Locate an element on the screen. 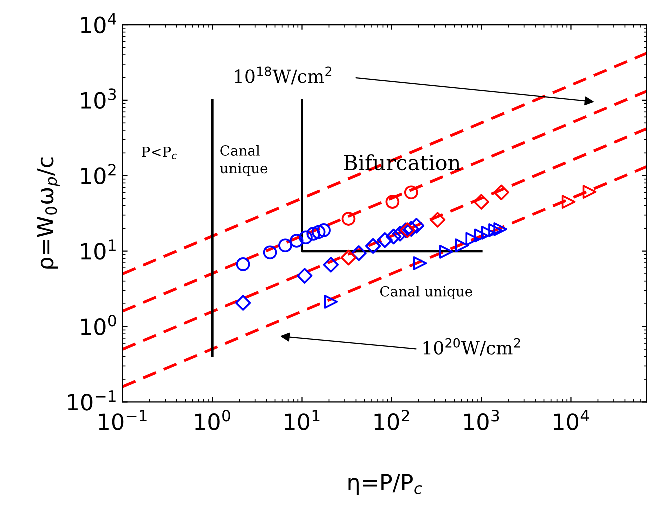 This screenshot has width=647, height=521. annotation: Bifurcation is located at coordinates (402, 162).